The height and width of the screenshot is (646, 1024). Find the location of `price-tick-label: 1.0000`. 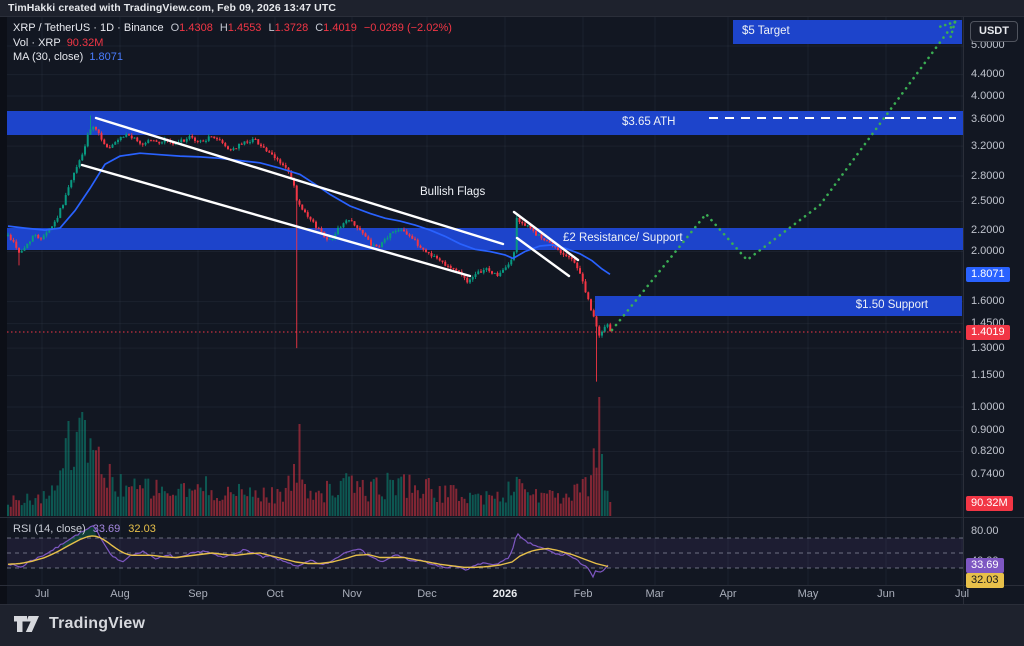

price-tick-label: 1.0000 is located at coordinates (988, 406).